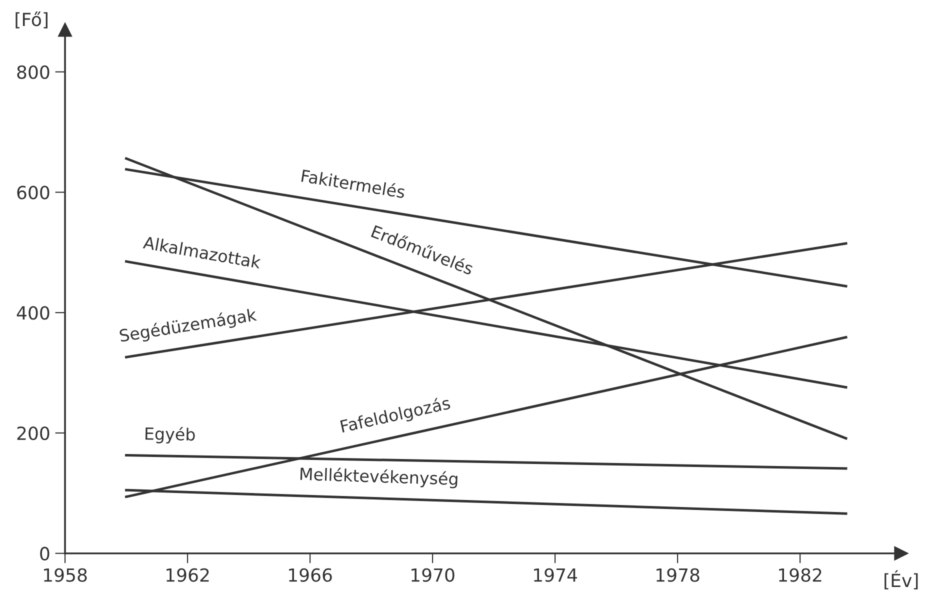 The height and width of the screenshot is (595, 929). I want to click on x-tick-label: 1978, so click(678, 575).